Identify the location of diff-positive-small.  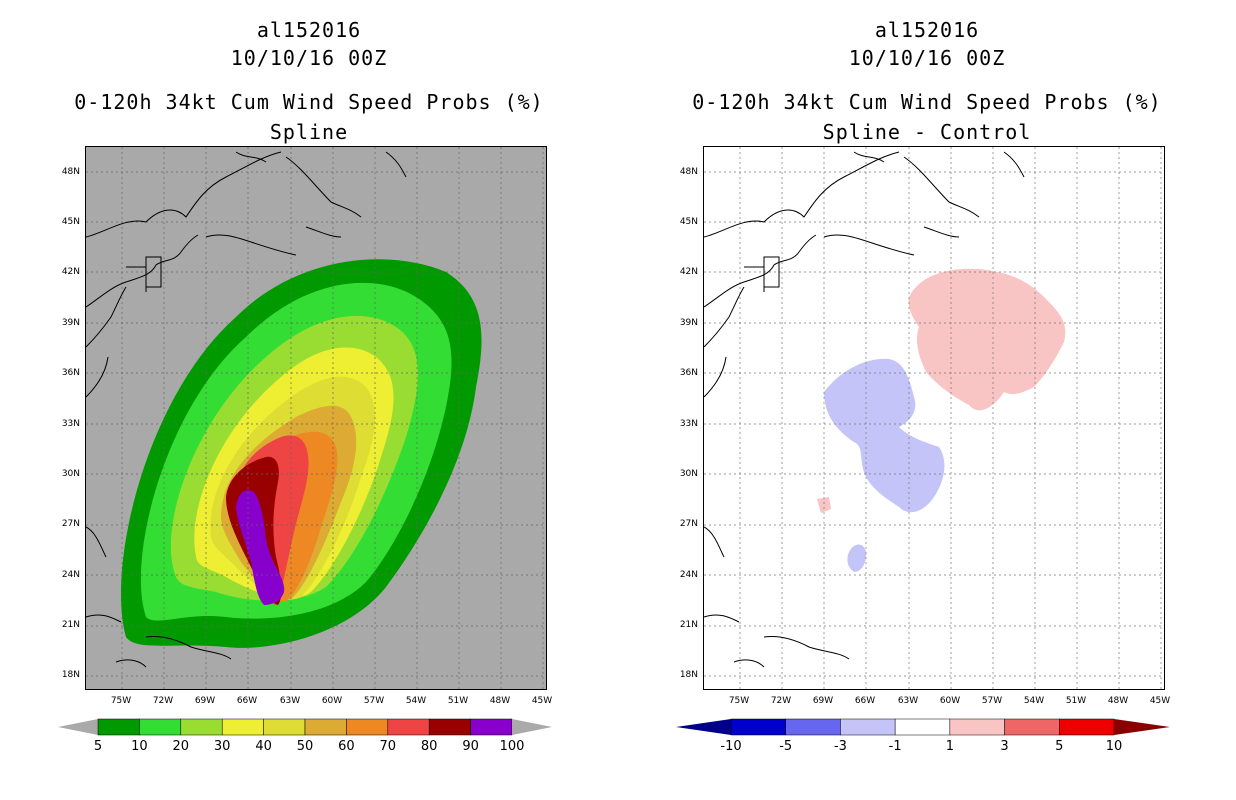
(824, 505).